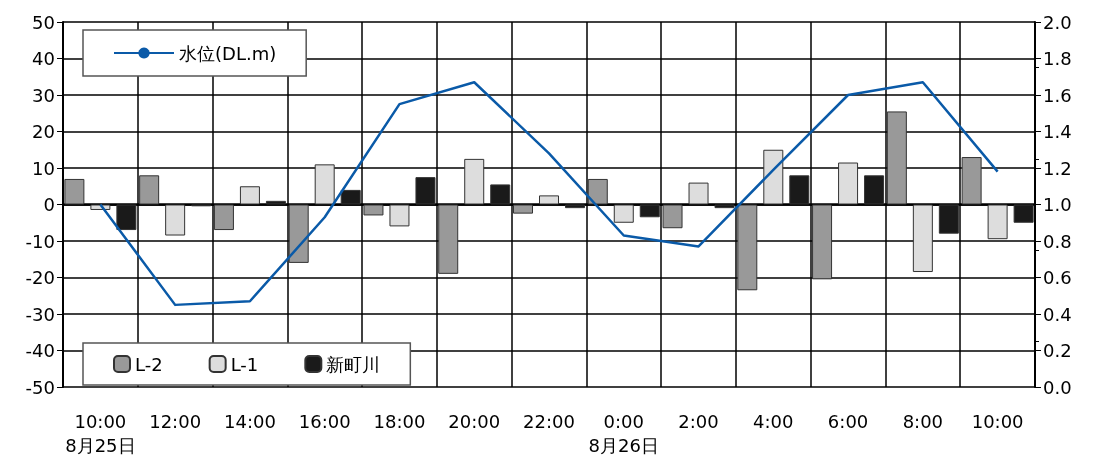 This screenshot has height=465, width=1108. What do you see at coordinates (1057, 241) in the screenshot?
I see `y2-tick-label: 0.8` at bounding box center [1057, 241].